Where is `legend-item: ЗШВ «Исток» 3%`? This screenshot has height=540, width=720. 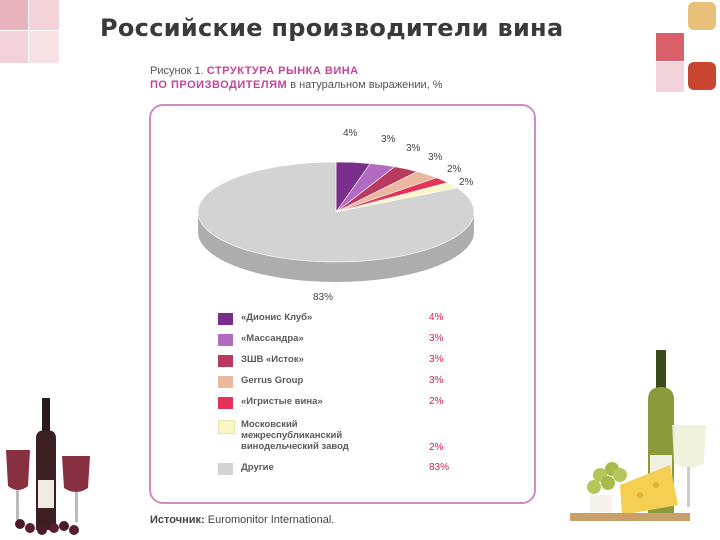
legend-item: ЗШВ «Исток» 3% is located at coordinates (335, 361).